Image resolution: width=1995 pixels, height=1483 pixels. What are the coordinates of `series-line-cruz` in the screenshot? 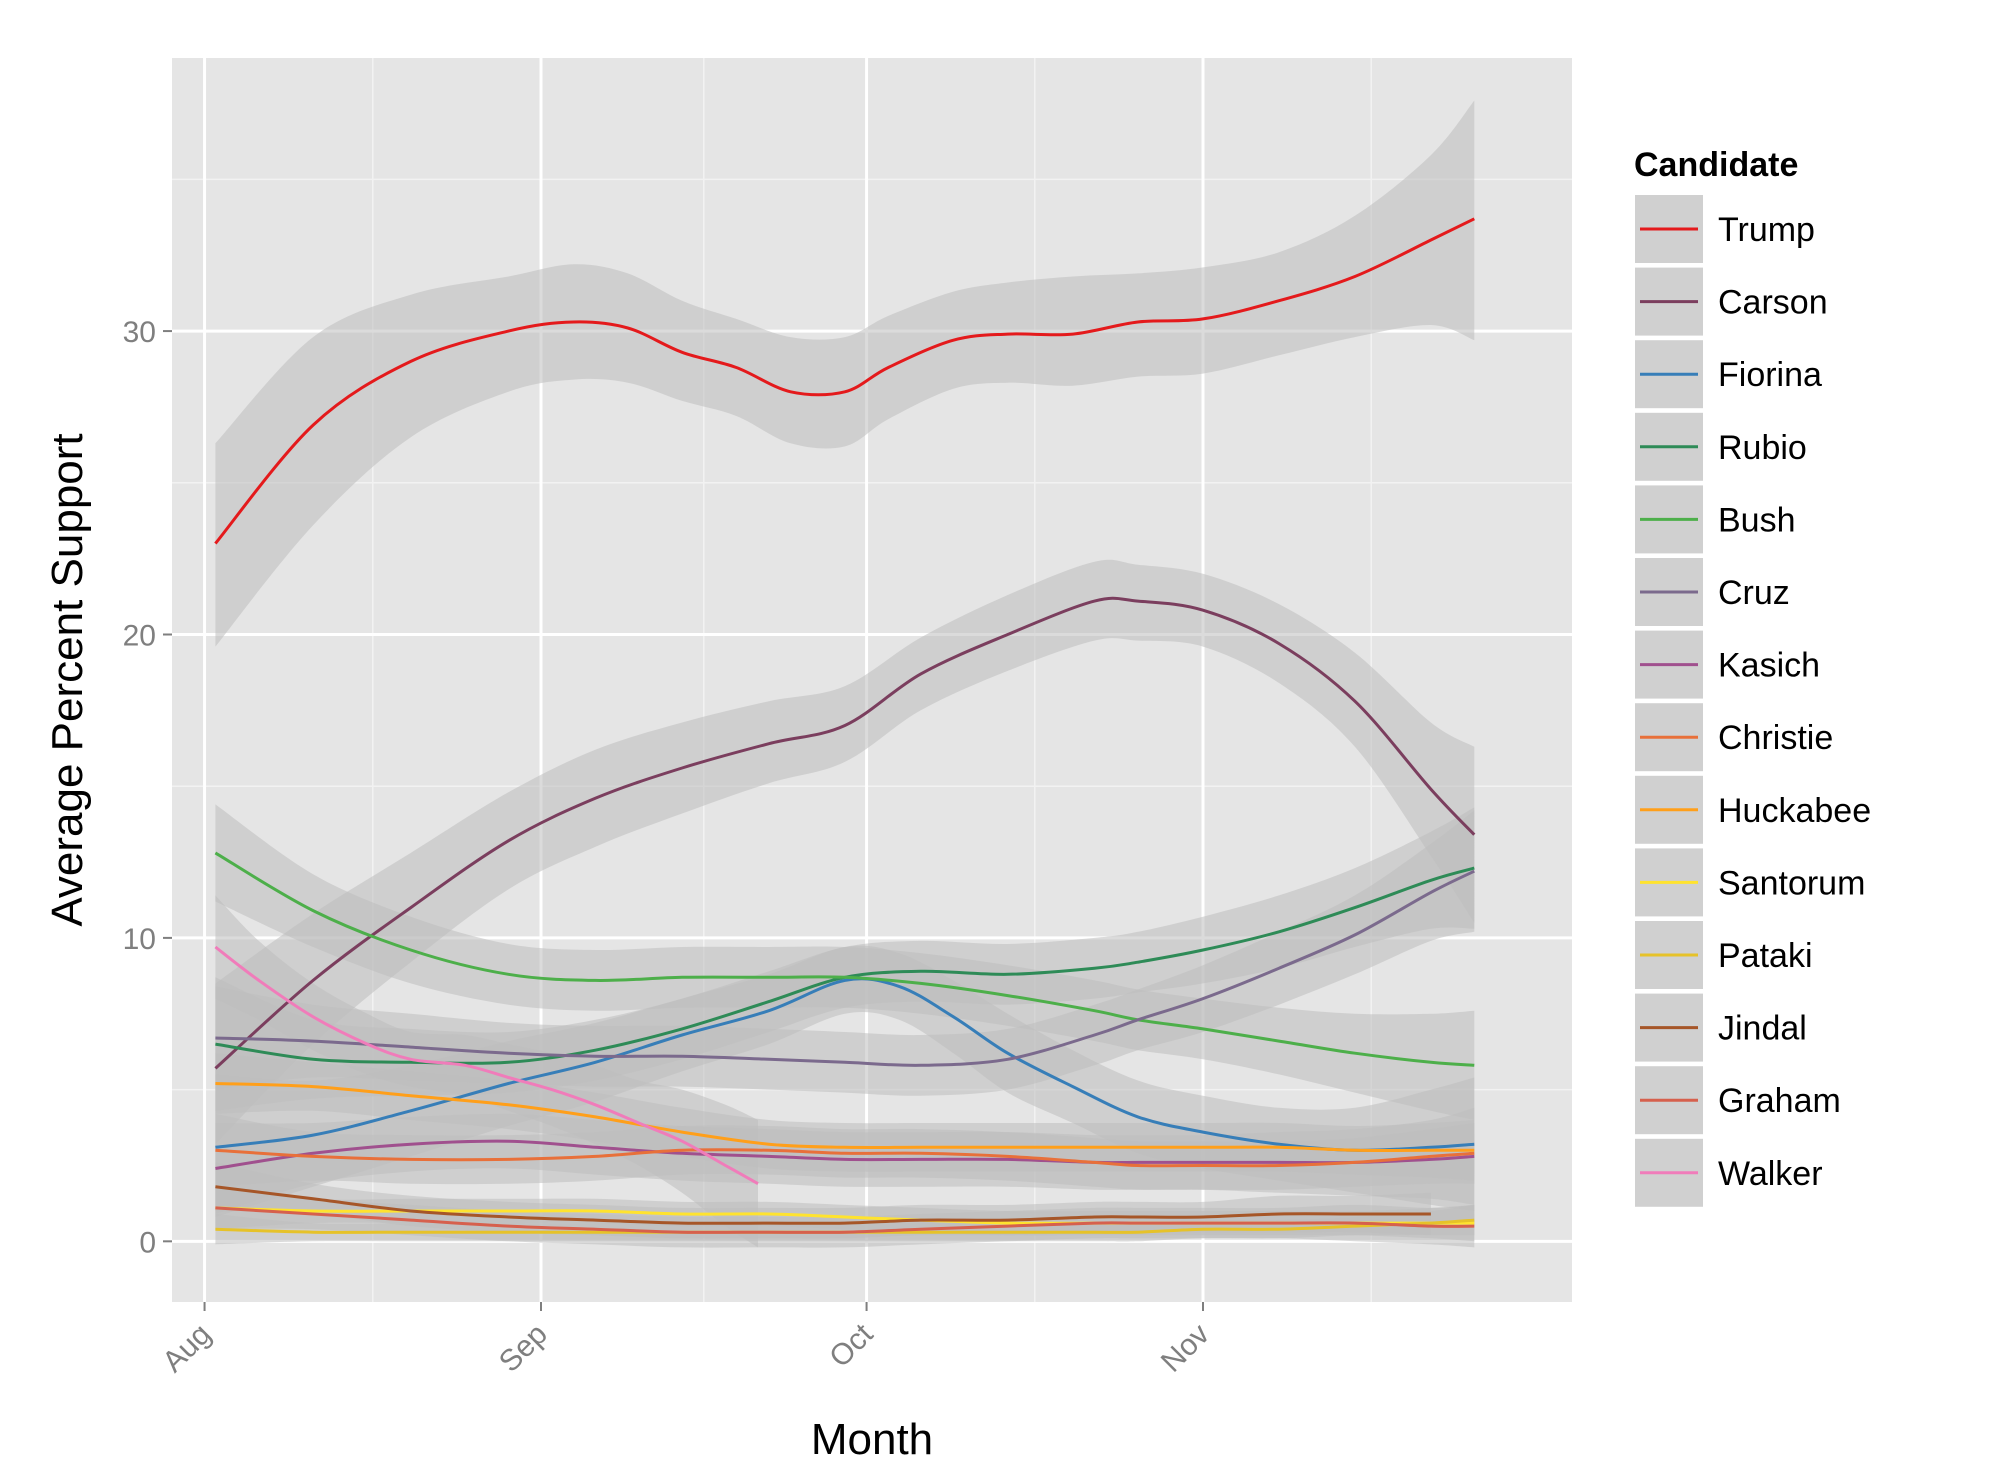 It's located at (845, 968).